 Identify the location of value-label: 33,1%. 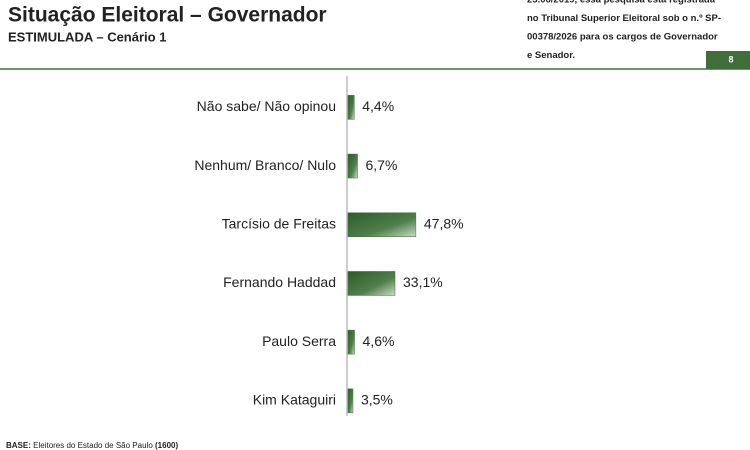
(423, 282).